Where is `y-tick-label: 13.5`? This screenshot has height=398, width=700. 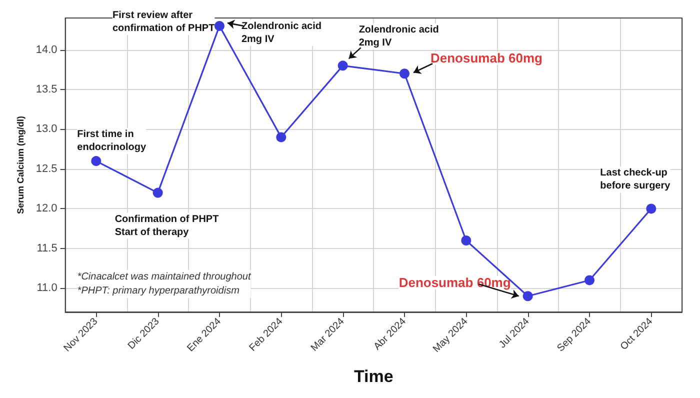 y-tick-label: 13.5 is located at coordinates (47, 90).